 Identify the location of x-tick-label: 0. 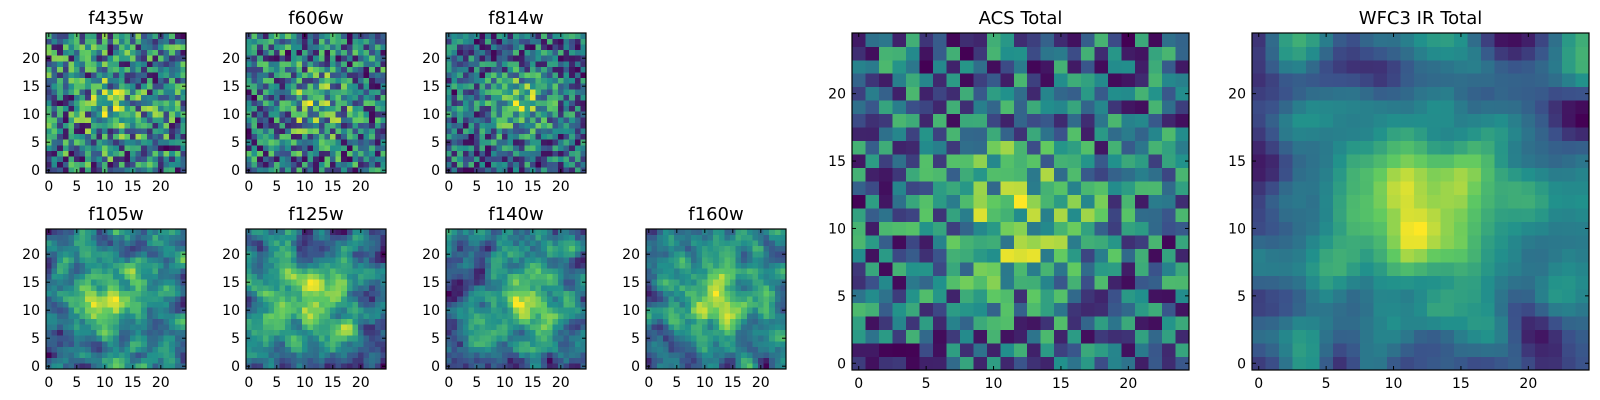
(48, 383).